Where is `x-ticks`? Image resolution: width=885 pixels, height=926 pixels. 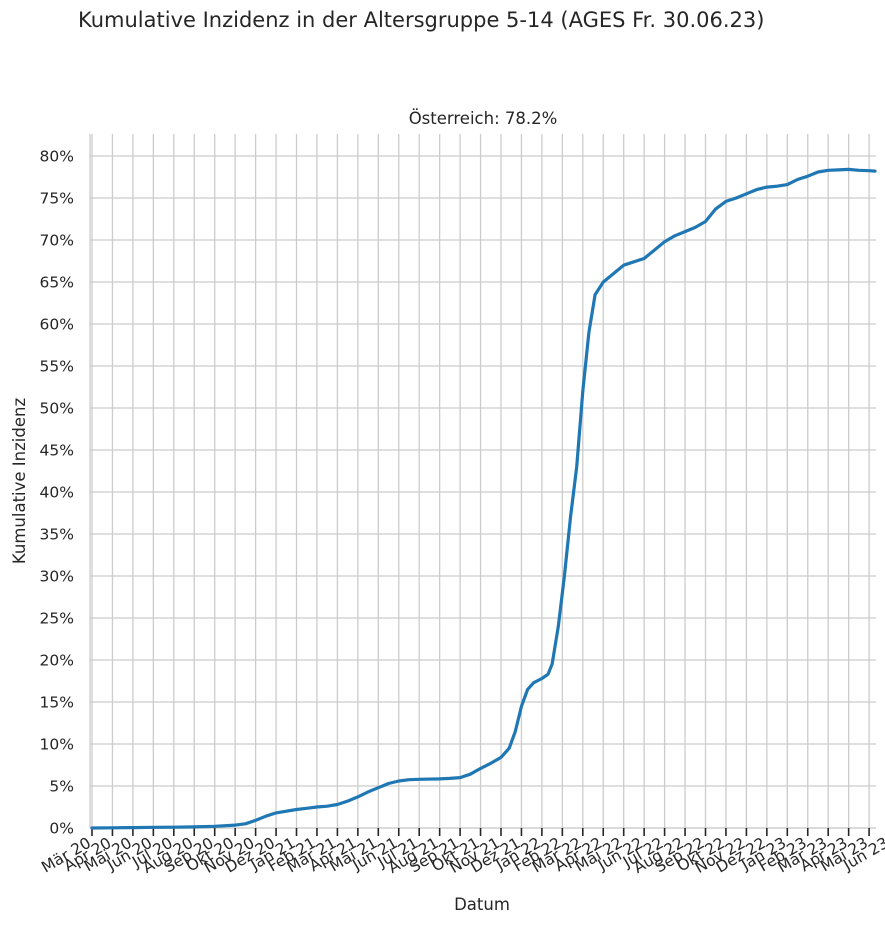
x-ticks is located at coordinates (480, 832).